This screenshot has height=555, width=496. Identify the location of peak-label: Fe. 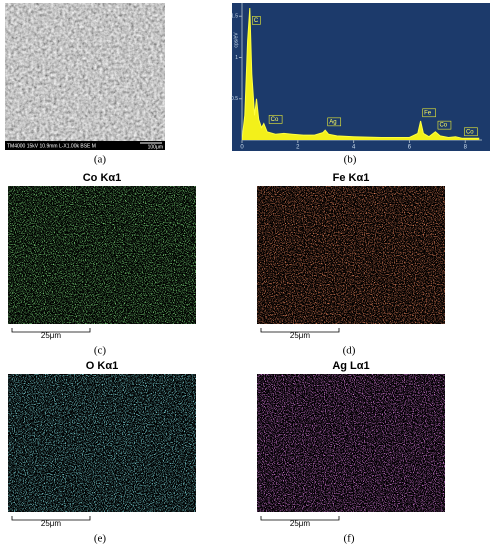
(428, 113).